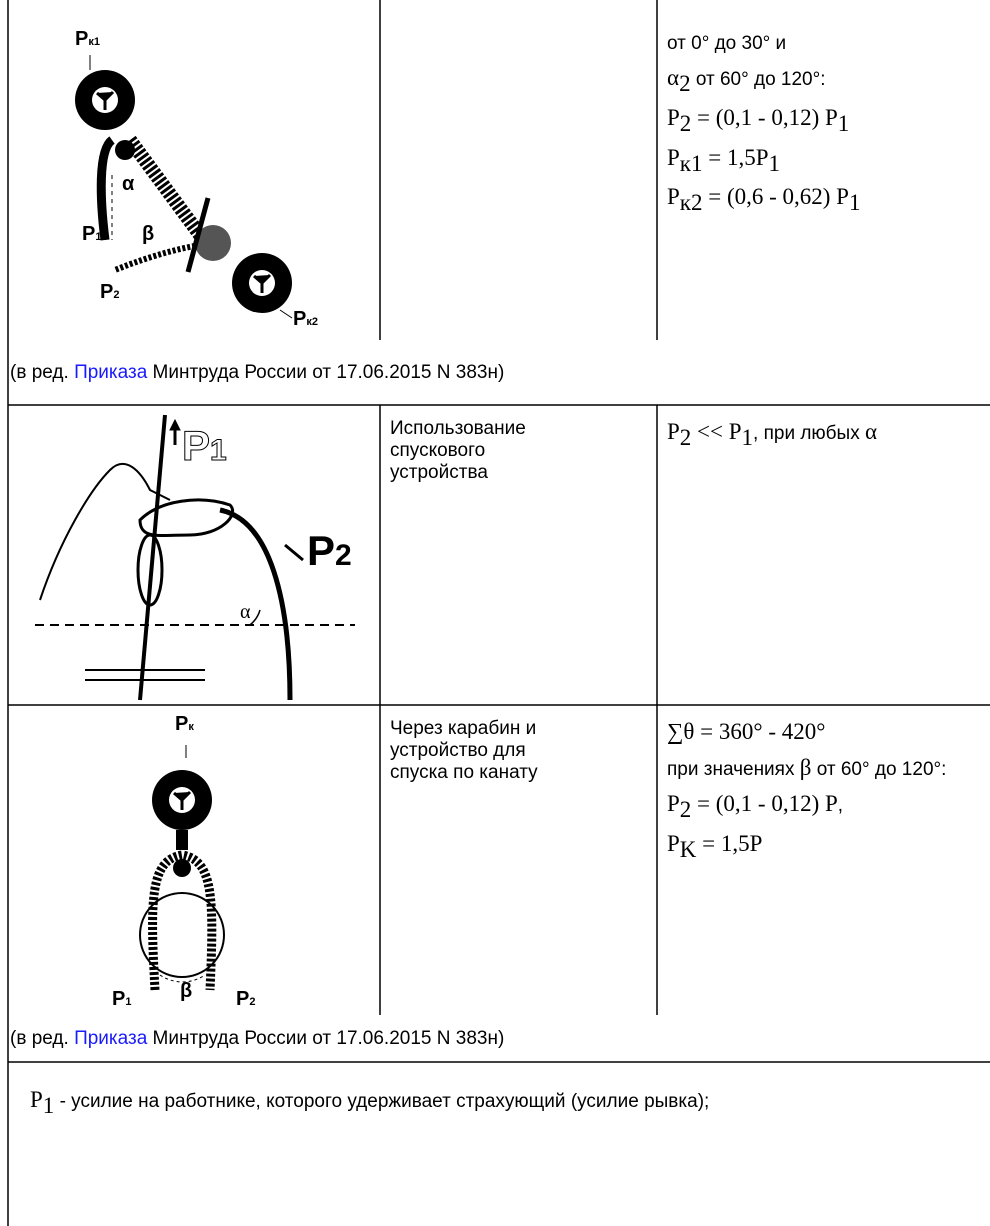 This screenshot has width=990, height=1226. Describe the element at coordinates (691, 202) in the screenshot. I see `subscript: к2` at that location.